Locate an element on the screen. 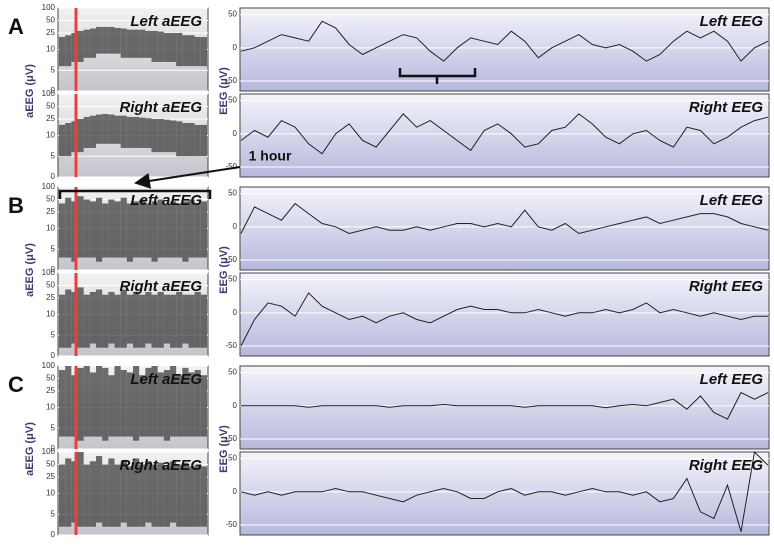  annotation: 1 hour is located at coordinates (270, 156).